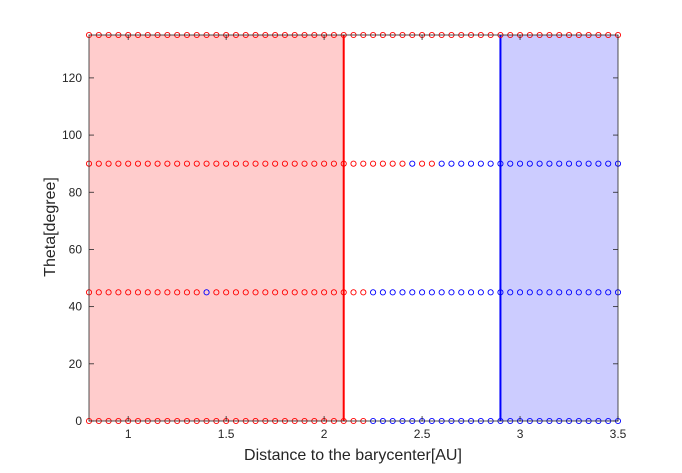 The height and width of the screenshot is (473, 682). I want to click on x-tick-label: 1, so click(128, 434).